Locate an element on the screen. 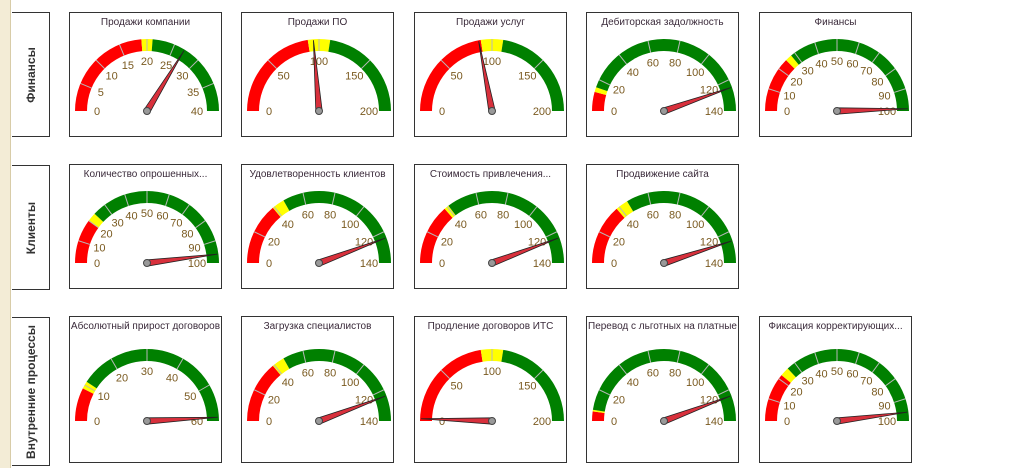 This screenshot has height=468, width=1024. gauge-card: Продвижение сайта 0 20 40 60 80 100 120 140 is located at coordinates (662, 226).